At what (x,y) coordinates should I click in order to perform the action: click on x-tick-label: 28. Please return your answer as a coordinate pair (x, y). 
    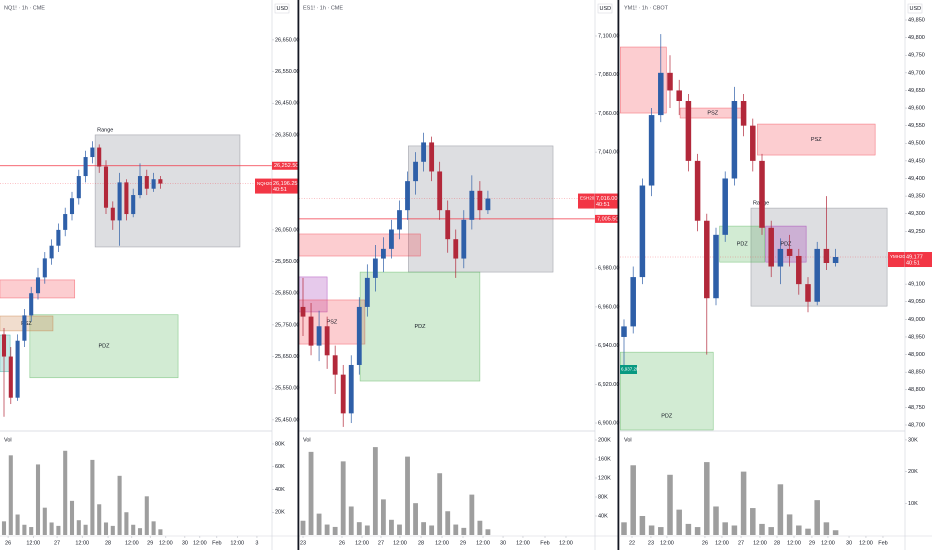
    Looking at the image, I should click on (421, 543).